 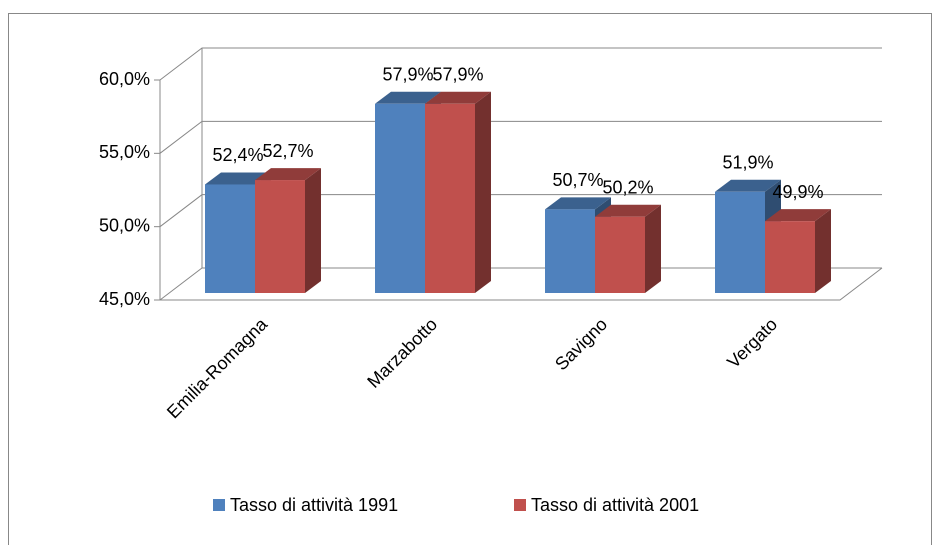 What do you see at coordinates (237, 155) in the screenshot?
I see `value-label: 52,4%` at bounding box center [237, 155].